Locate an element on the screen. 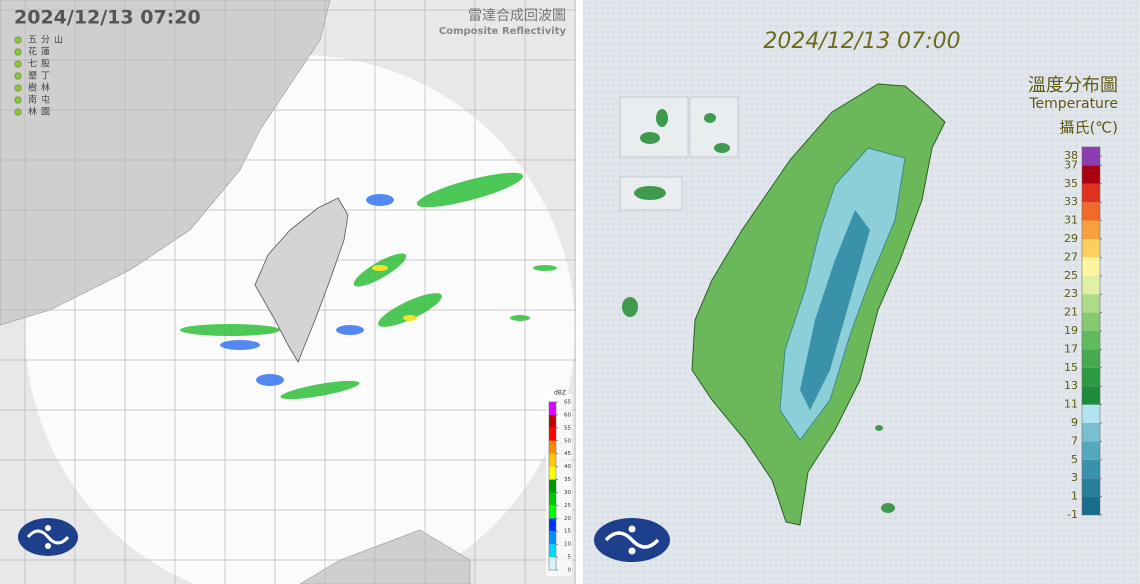  colorbar-tick-label: 10 is located at coordinates (567, 545).